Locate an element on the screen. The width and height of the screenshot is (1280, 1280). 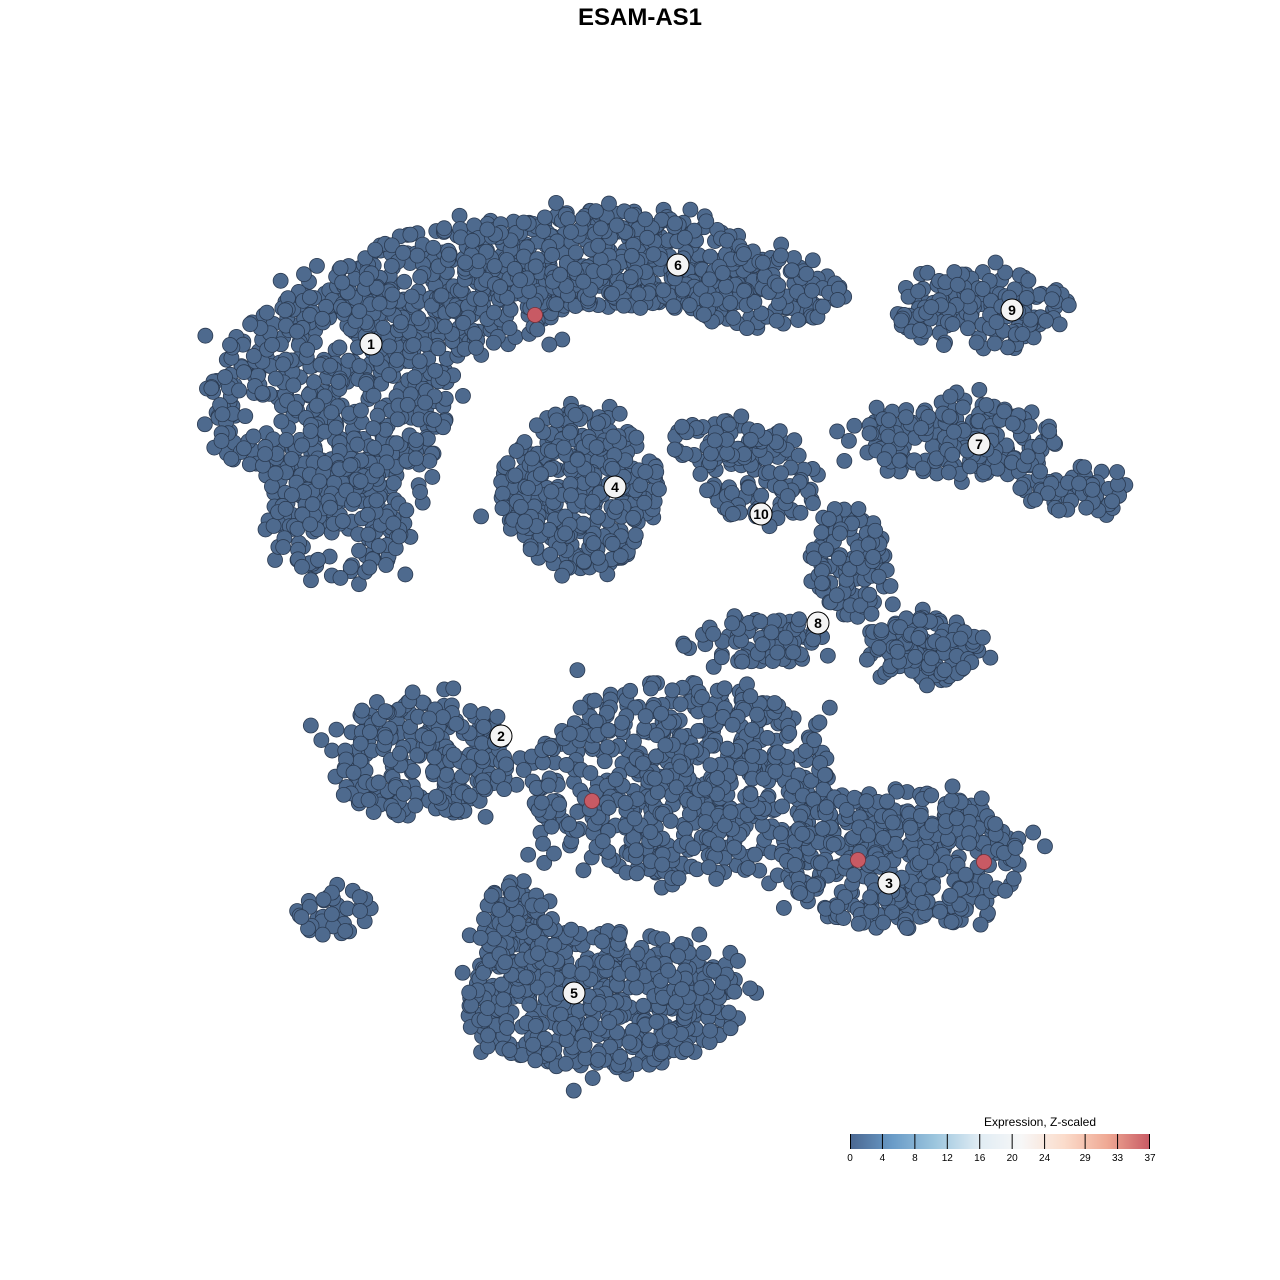
legend-title: Expression, Z-scaled is located at coordinates (1040, 1122).